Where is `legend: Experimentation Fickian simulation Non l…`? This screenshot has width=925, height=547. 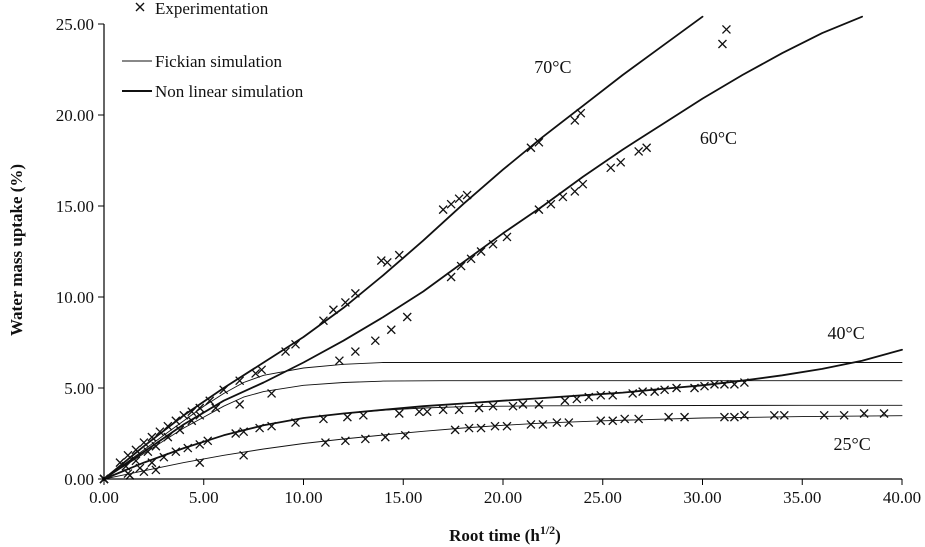 legend: Experimentation Fickian simulation Non l… is located at coordinates (213, 50).